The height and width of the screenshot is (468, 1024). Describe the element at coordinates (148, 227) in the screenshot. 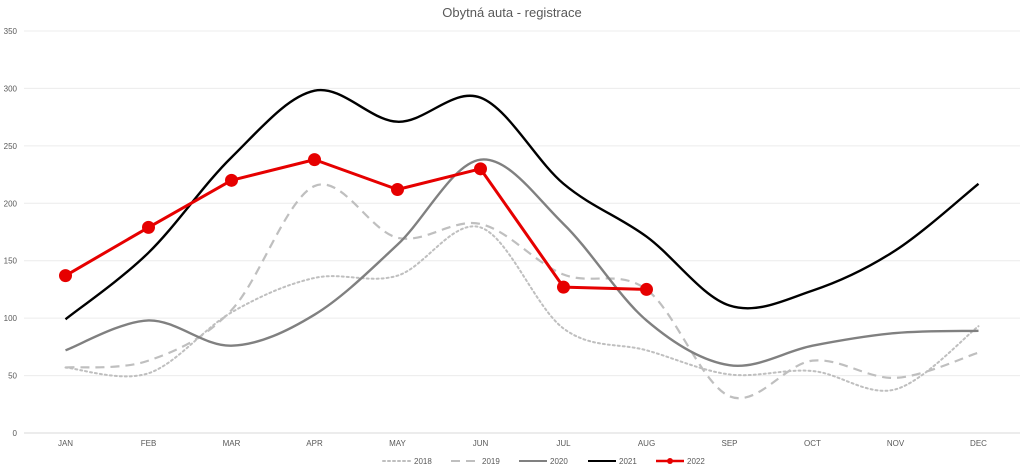

I see `marker-2022-feb` at that location.